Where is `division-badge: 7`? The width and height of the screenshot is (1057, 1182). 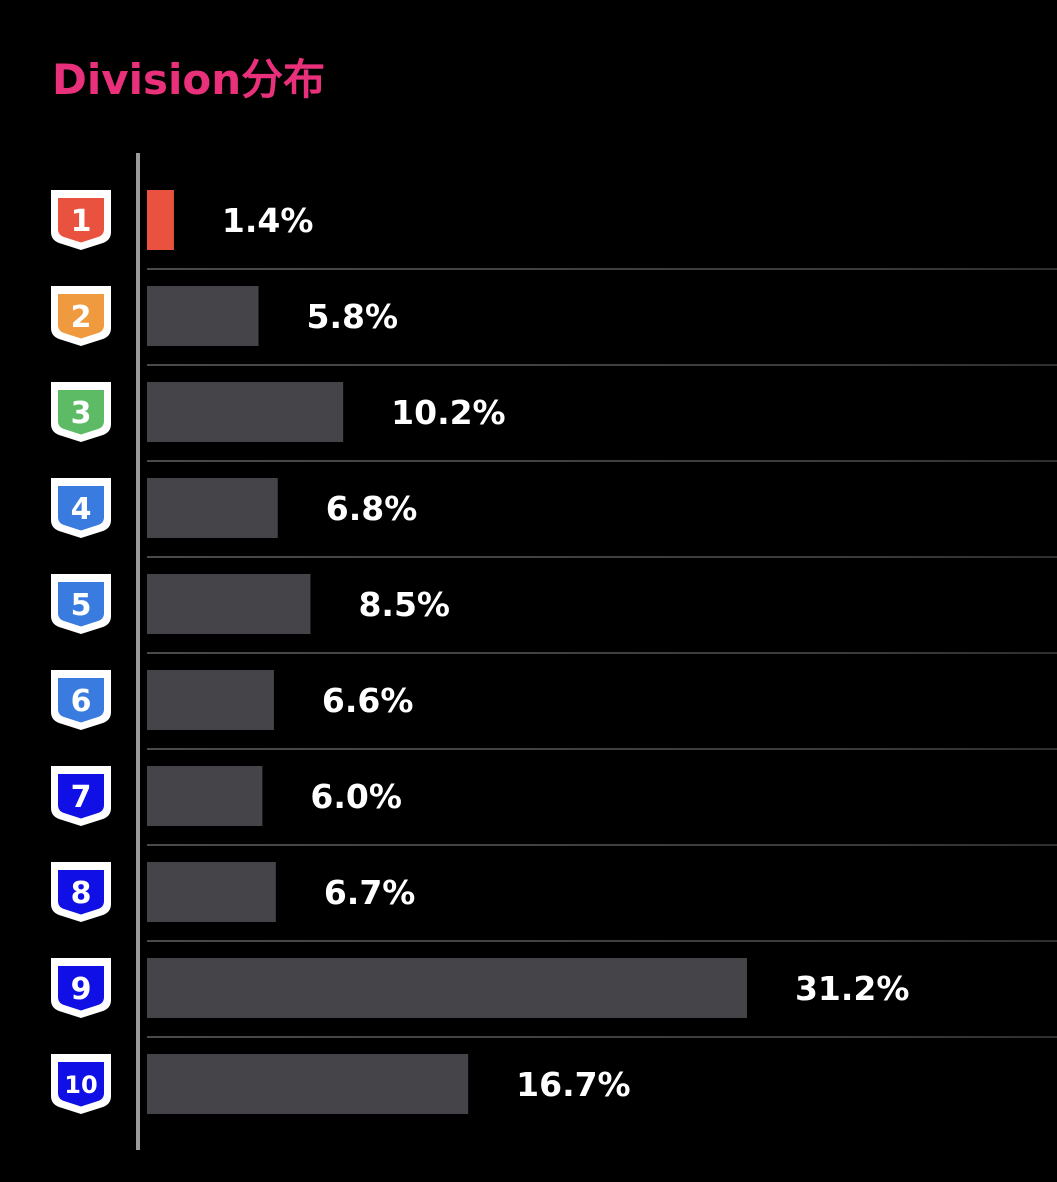 division-badge: 7 is located at coordinates (81, 796).